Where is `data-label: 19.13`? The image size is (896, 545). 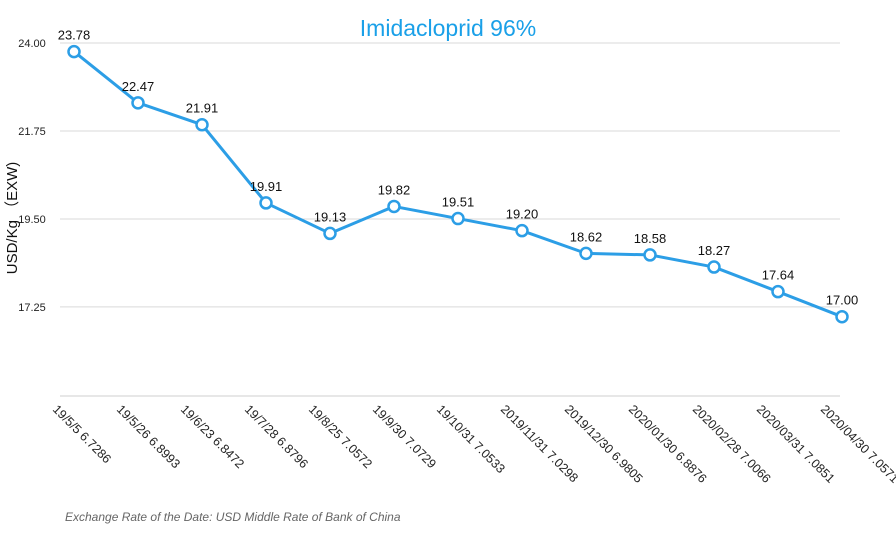
data-label: 19.13 is located at coordinates (330, 216).